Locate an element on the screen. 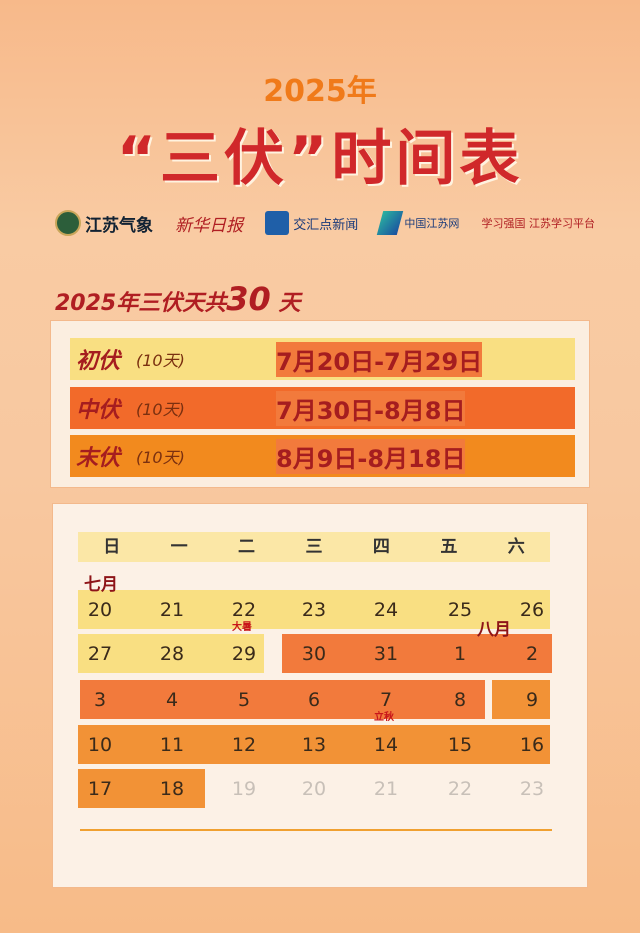  page-title: “三伏”时间表 is located at coordinates (320, 159).